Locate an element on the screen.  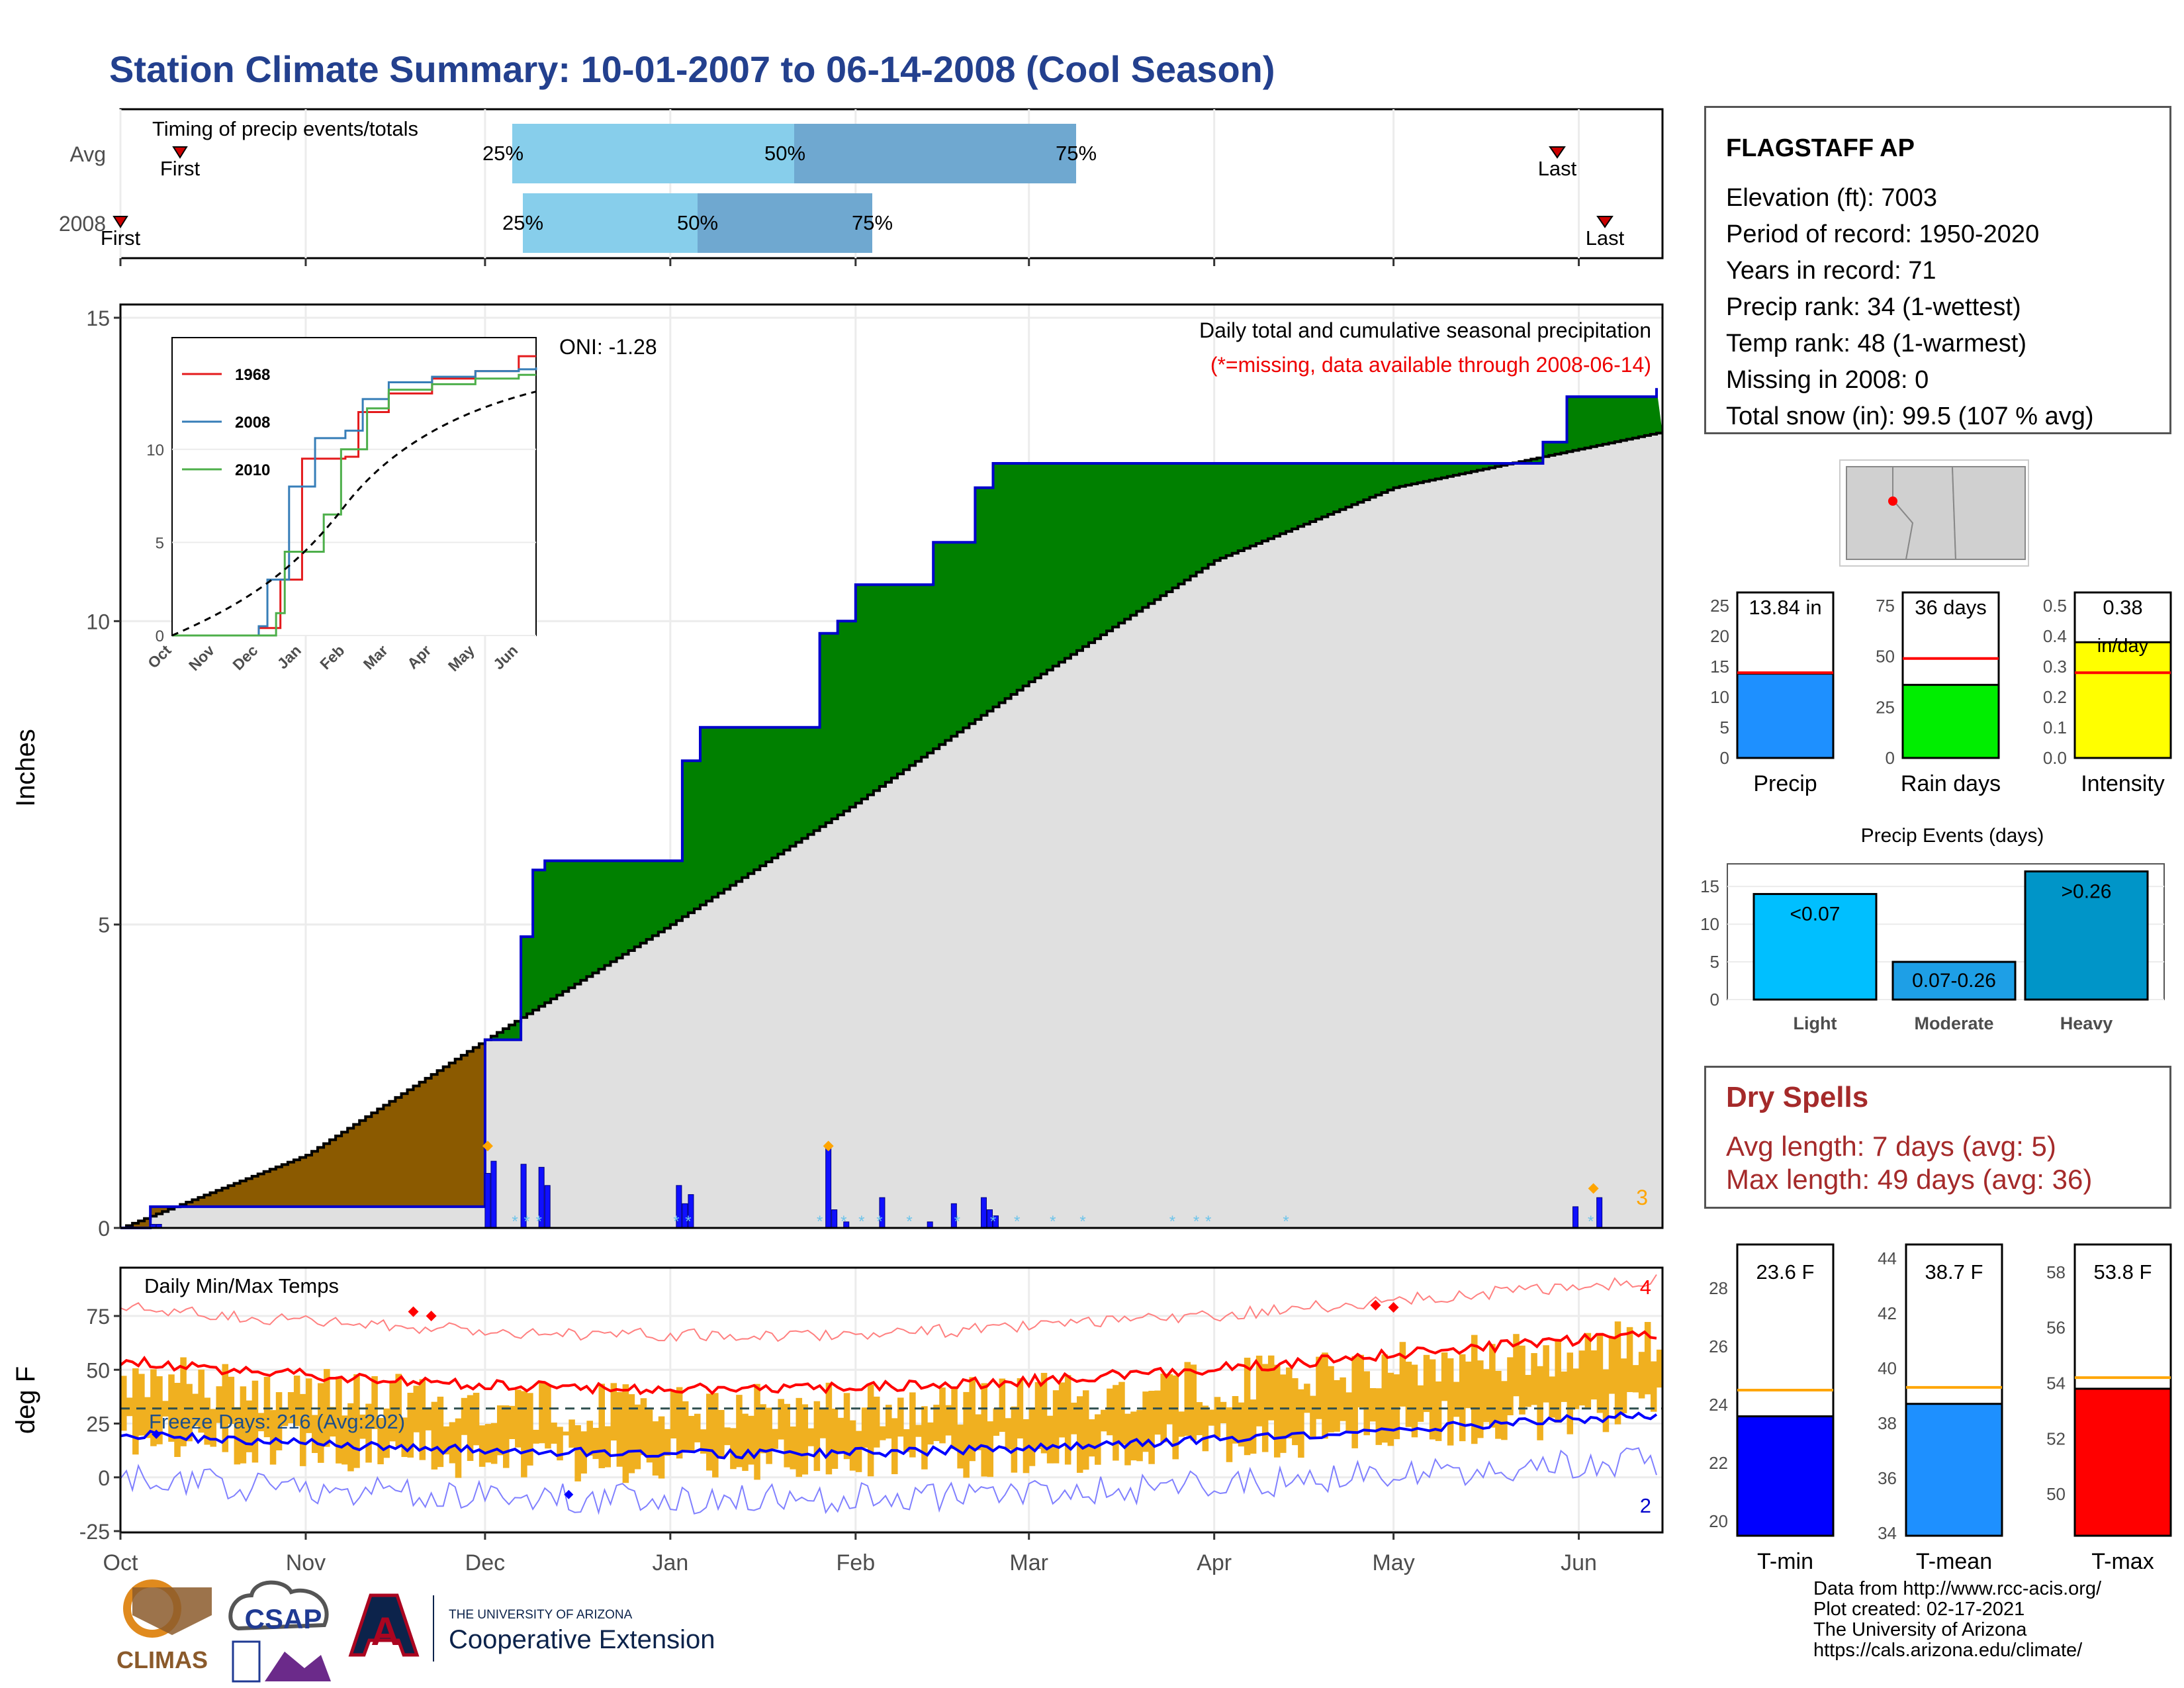
temp-ytick-label: -25 is located at coordinates (95, 1532).